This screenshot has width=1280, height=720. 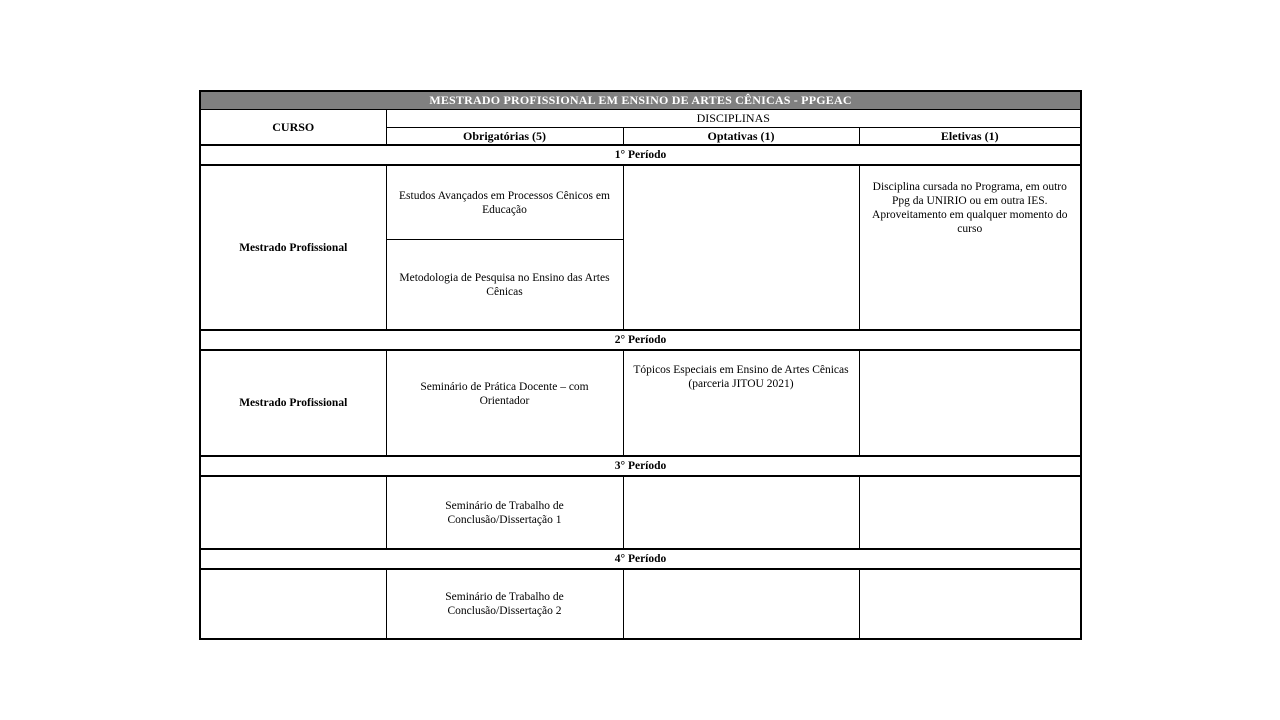 I want to click on period-3-optativa-cell, so click(x=741, y=512).